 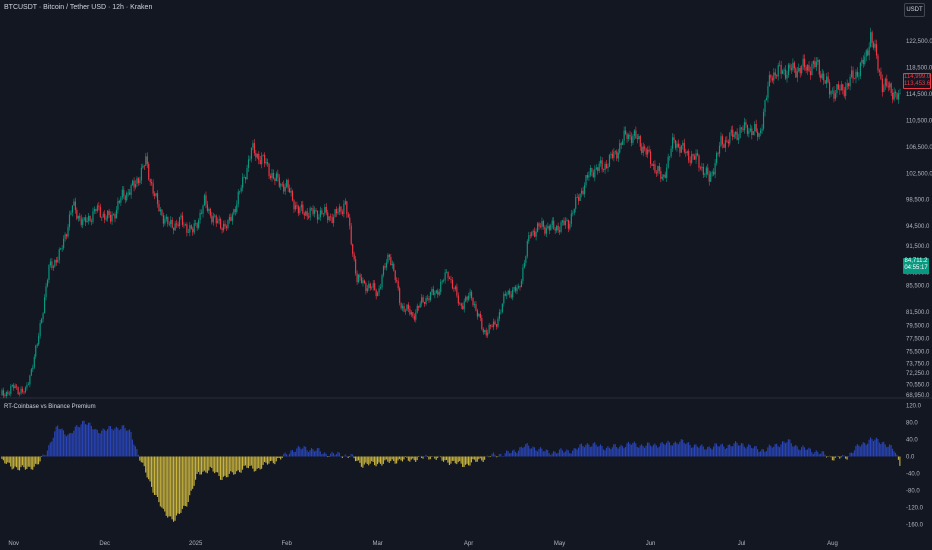 What do you see at coordinates (915, 509) in the screenshot?
I see `premium-axis-tick: -120.0` at bounding box center [915, 509].